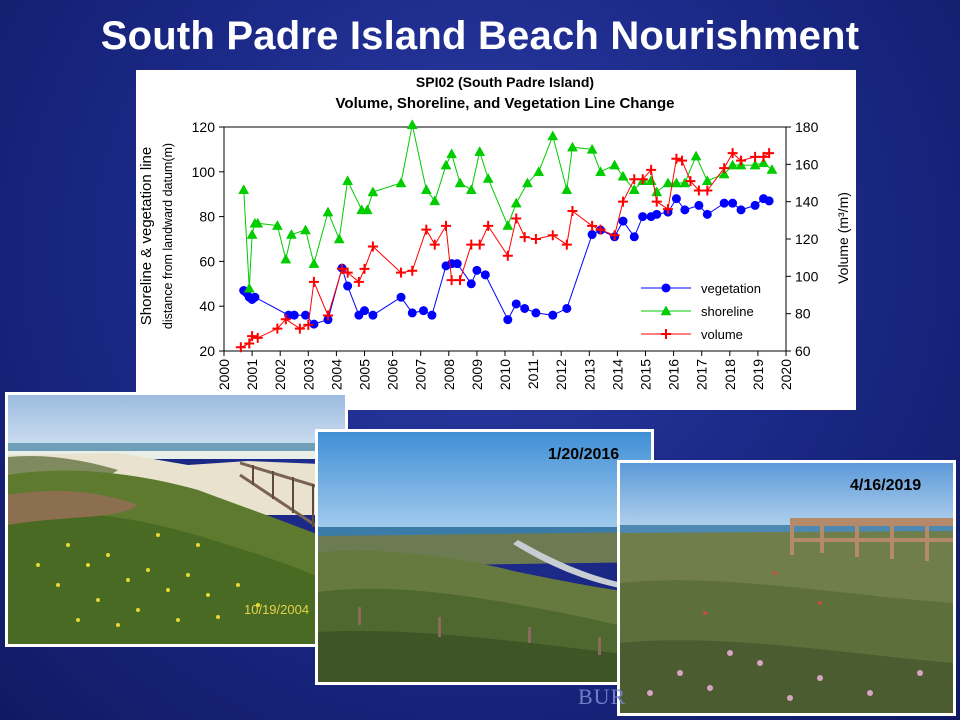 This screenshot has width=960, height=720. I want to click on photo-dunes-2004: 10/19/2004, so click(176, 519).